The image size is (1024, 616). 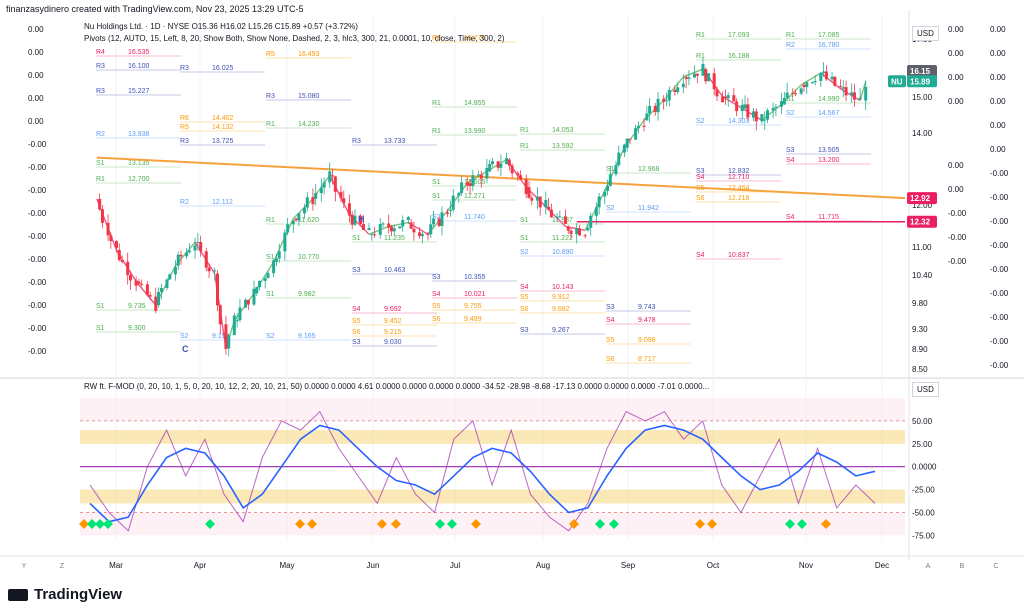 I want to click on pivot-level-value: 10.143, so click(x=563, y=287).